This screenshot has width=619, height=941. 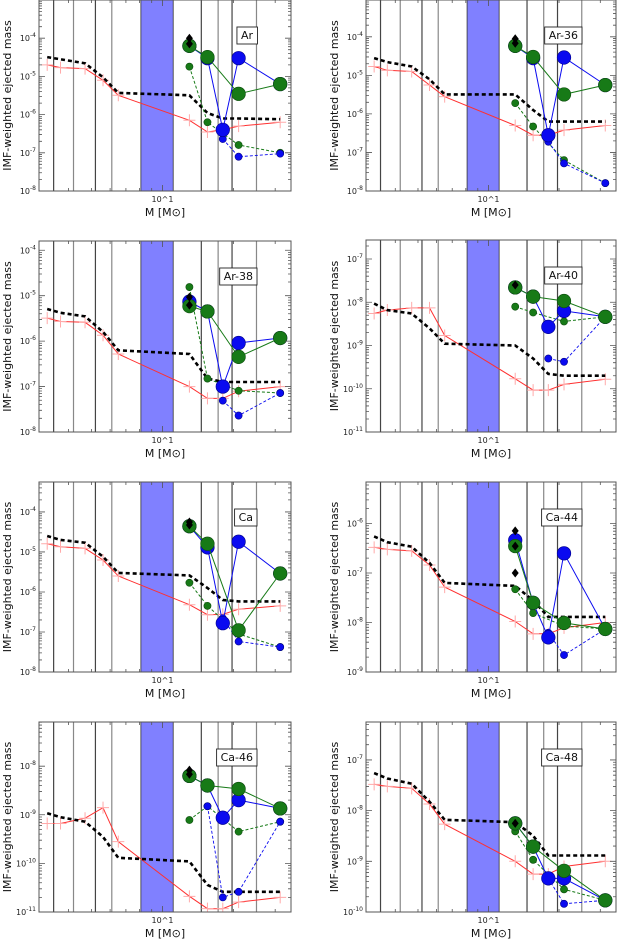 What do you see at coordinates (28, 814) in the screenshot?
I see `y-tick-label: 10⁻⁹` at bounding box center [28, 814].